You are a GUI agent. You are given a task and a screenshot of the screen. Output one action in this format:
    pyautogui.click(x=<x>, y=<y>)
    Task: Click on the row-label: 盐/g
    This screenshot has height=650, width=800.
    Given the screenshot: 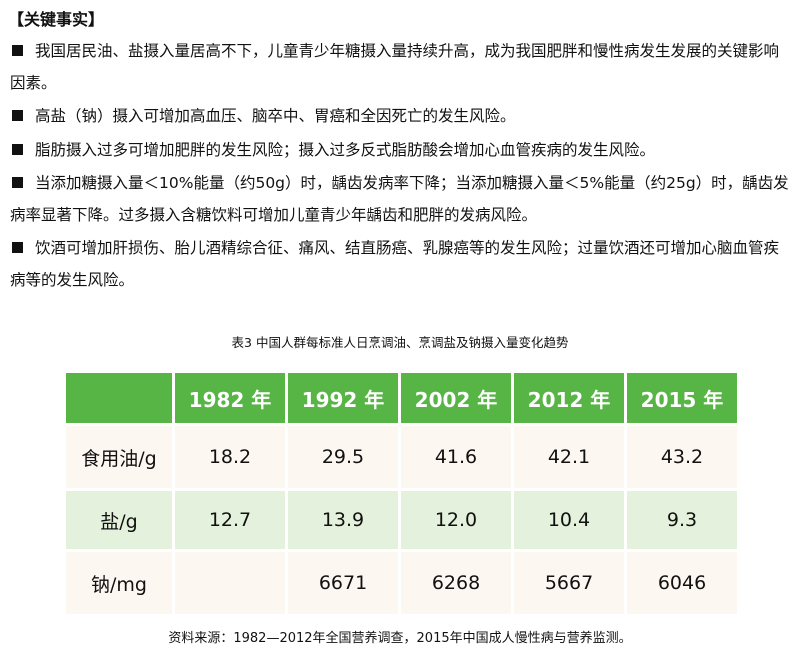 What is the action you would take?
    pyautogui.click(x=119, y=520)
    